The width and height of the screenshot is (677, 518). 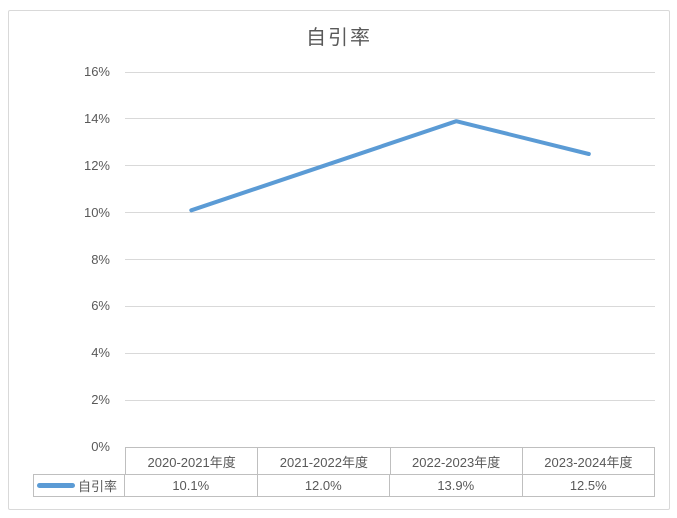 I want to click on table-value-cell: 10.1%, so click(x=191, y=485).